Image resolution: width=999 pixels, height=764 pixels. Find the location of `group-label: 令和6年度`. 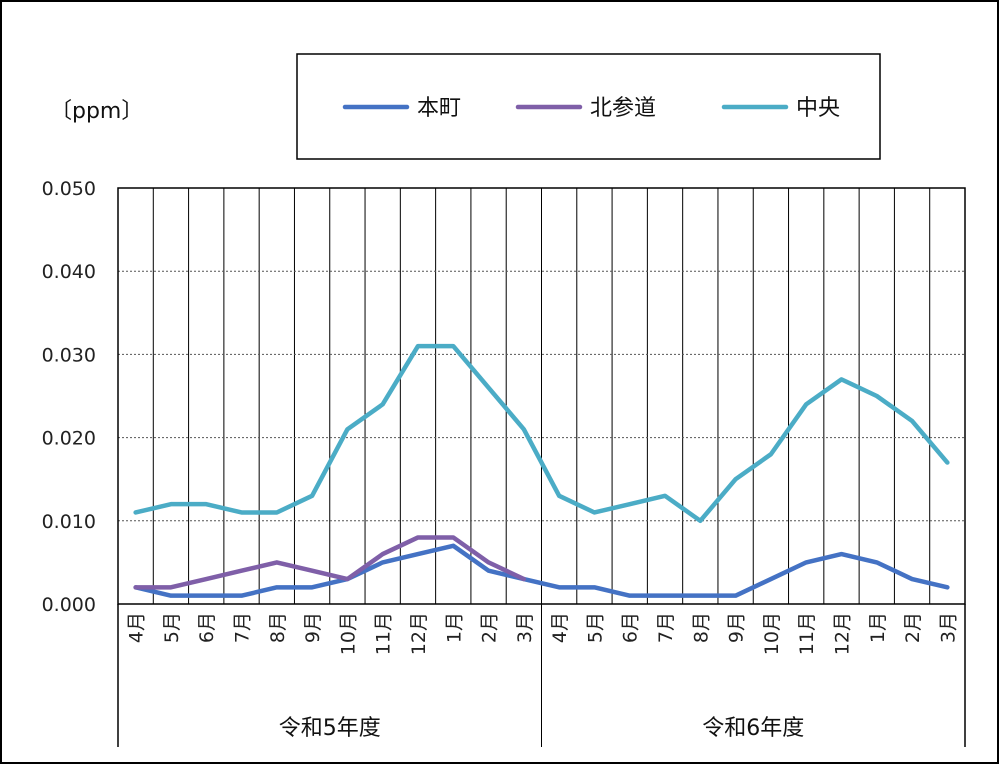

group-label: 令和6年度 is located at coordinates (753, 728).